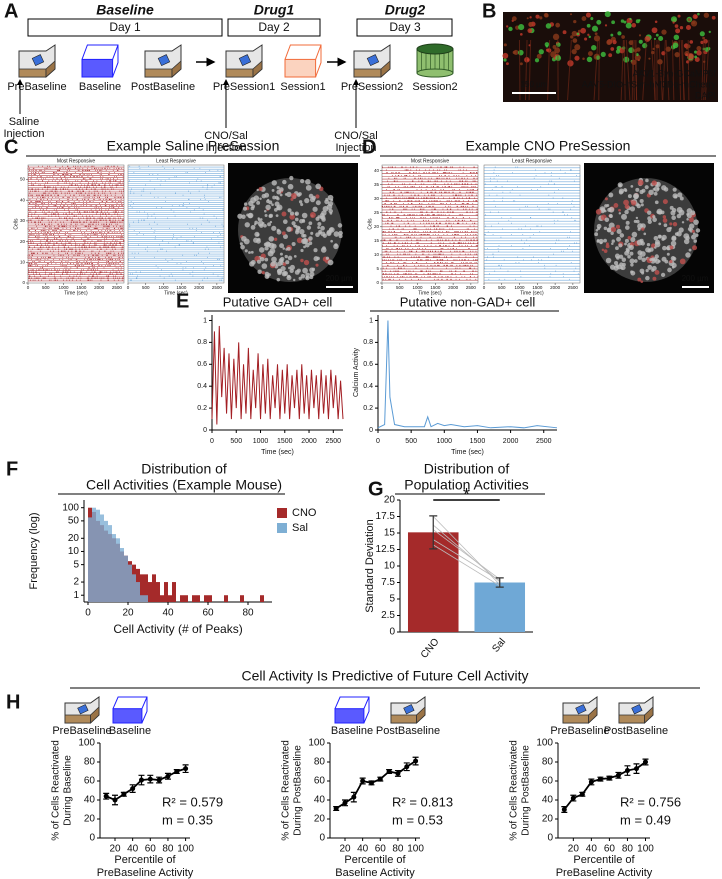 The width and height of the screenshot is (722, 879). Describe the element at coordinates (28, 287) in the screenshot. I see `x-tick-label: 0` at that location.